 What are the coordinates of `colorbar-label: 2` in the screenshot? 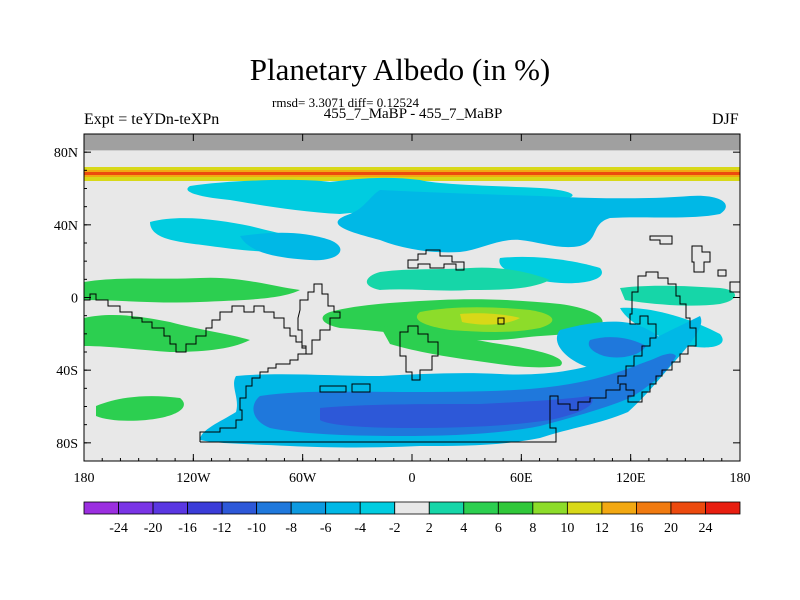 It's located at (429, 528).